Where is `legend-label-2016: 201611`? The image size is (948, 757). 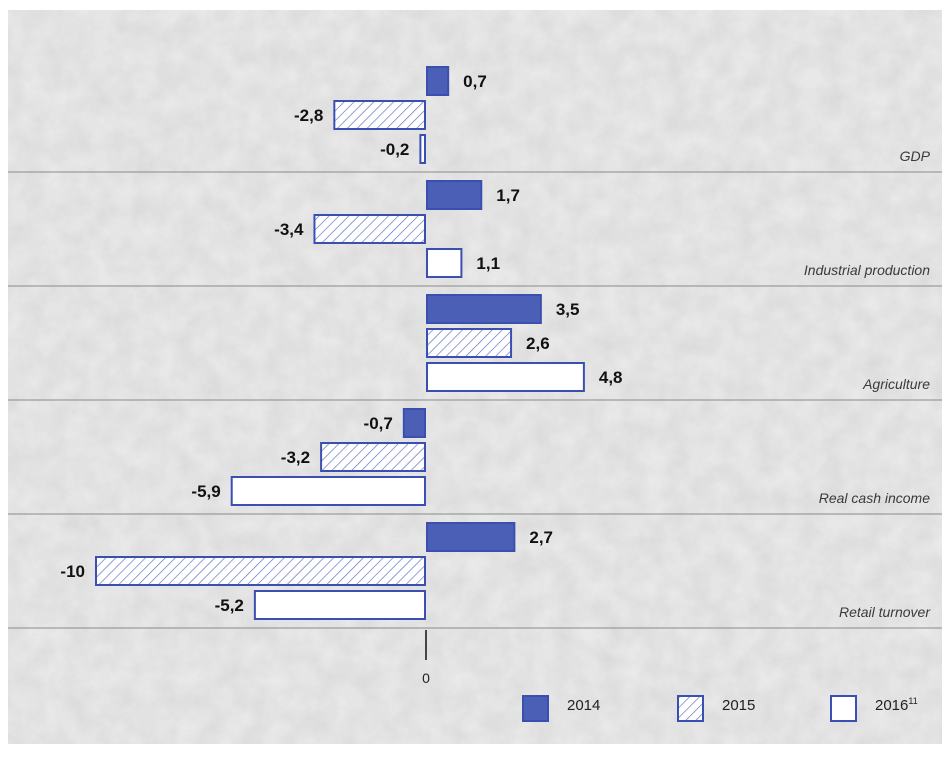 legend-label-2016: 201611 is located at coordinates (896, 705).